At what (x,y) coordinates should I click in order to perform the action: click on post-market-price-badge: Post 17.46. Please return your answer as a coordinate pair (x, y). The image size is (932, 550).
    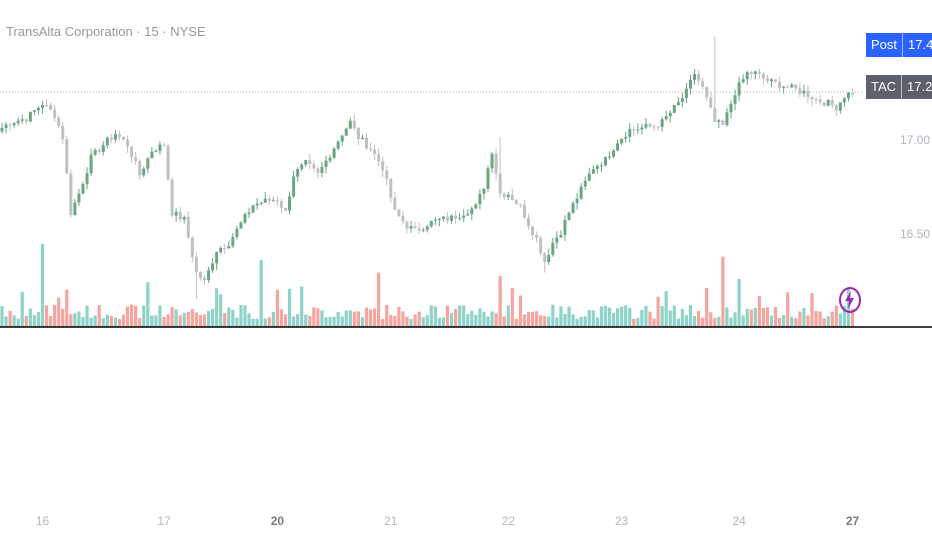
    Looking at the image, I should click on (899, 45).